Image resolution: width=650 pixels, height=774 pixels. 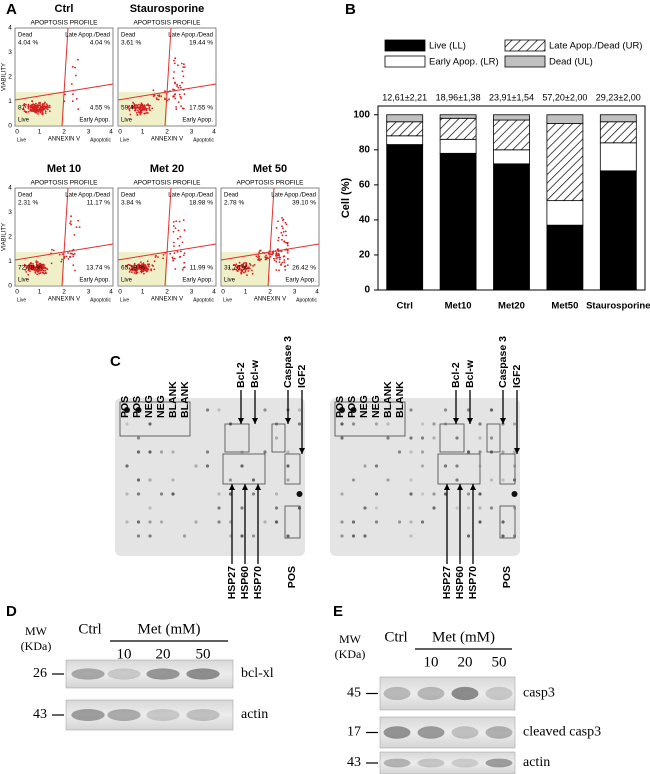 I want to click on legend-label: Dead (UL), so click(x=571, y=62).